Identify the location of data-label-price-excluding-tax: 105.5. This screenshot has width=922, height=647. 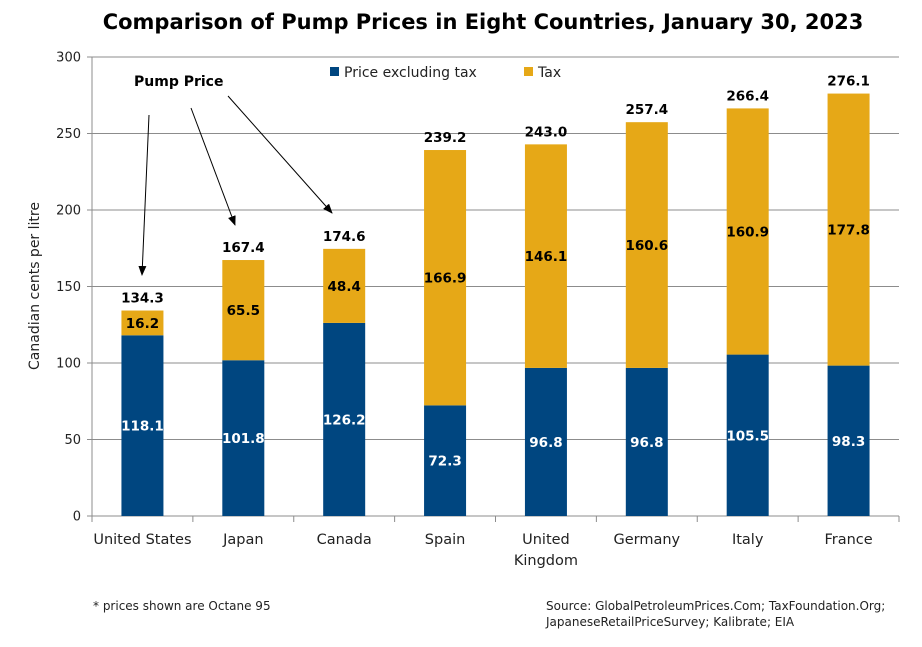
(747, 436).